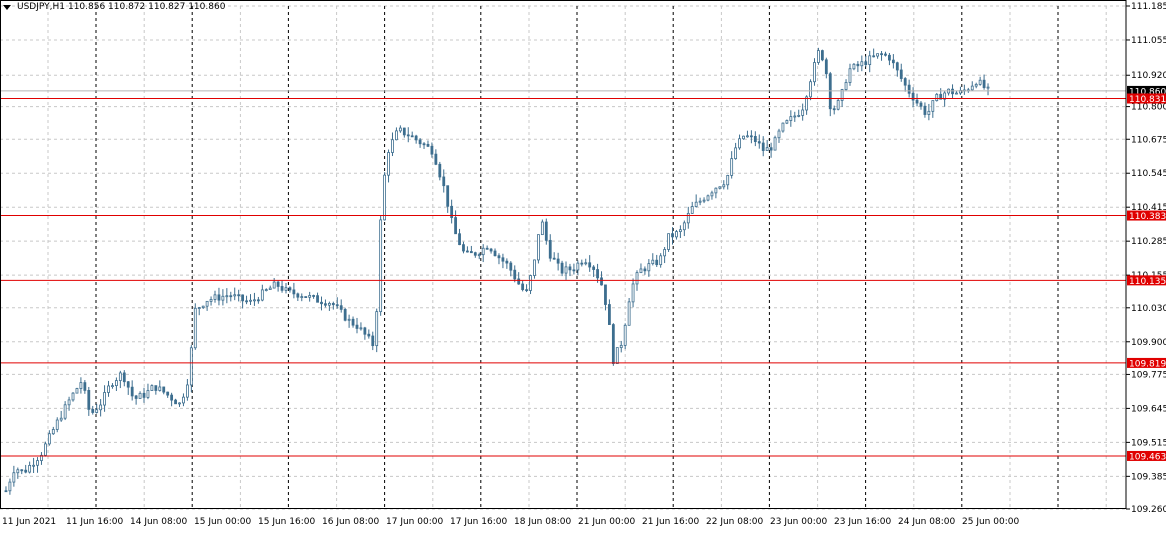 The image size is (1166, 538). What do you see at coordinates (1148, 409) in the screenshot?
I see `price-axis-label: 109.645` at bounding box center [1148, 409].